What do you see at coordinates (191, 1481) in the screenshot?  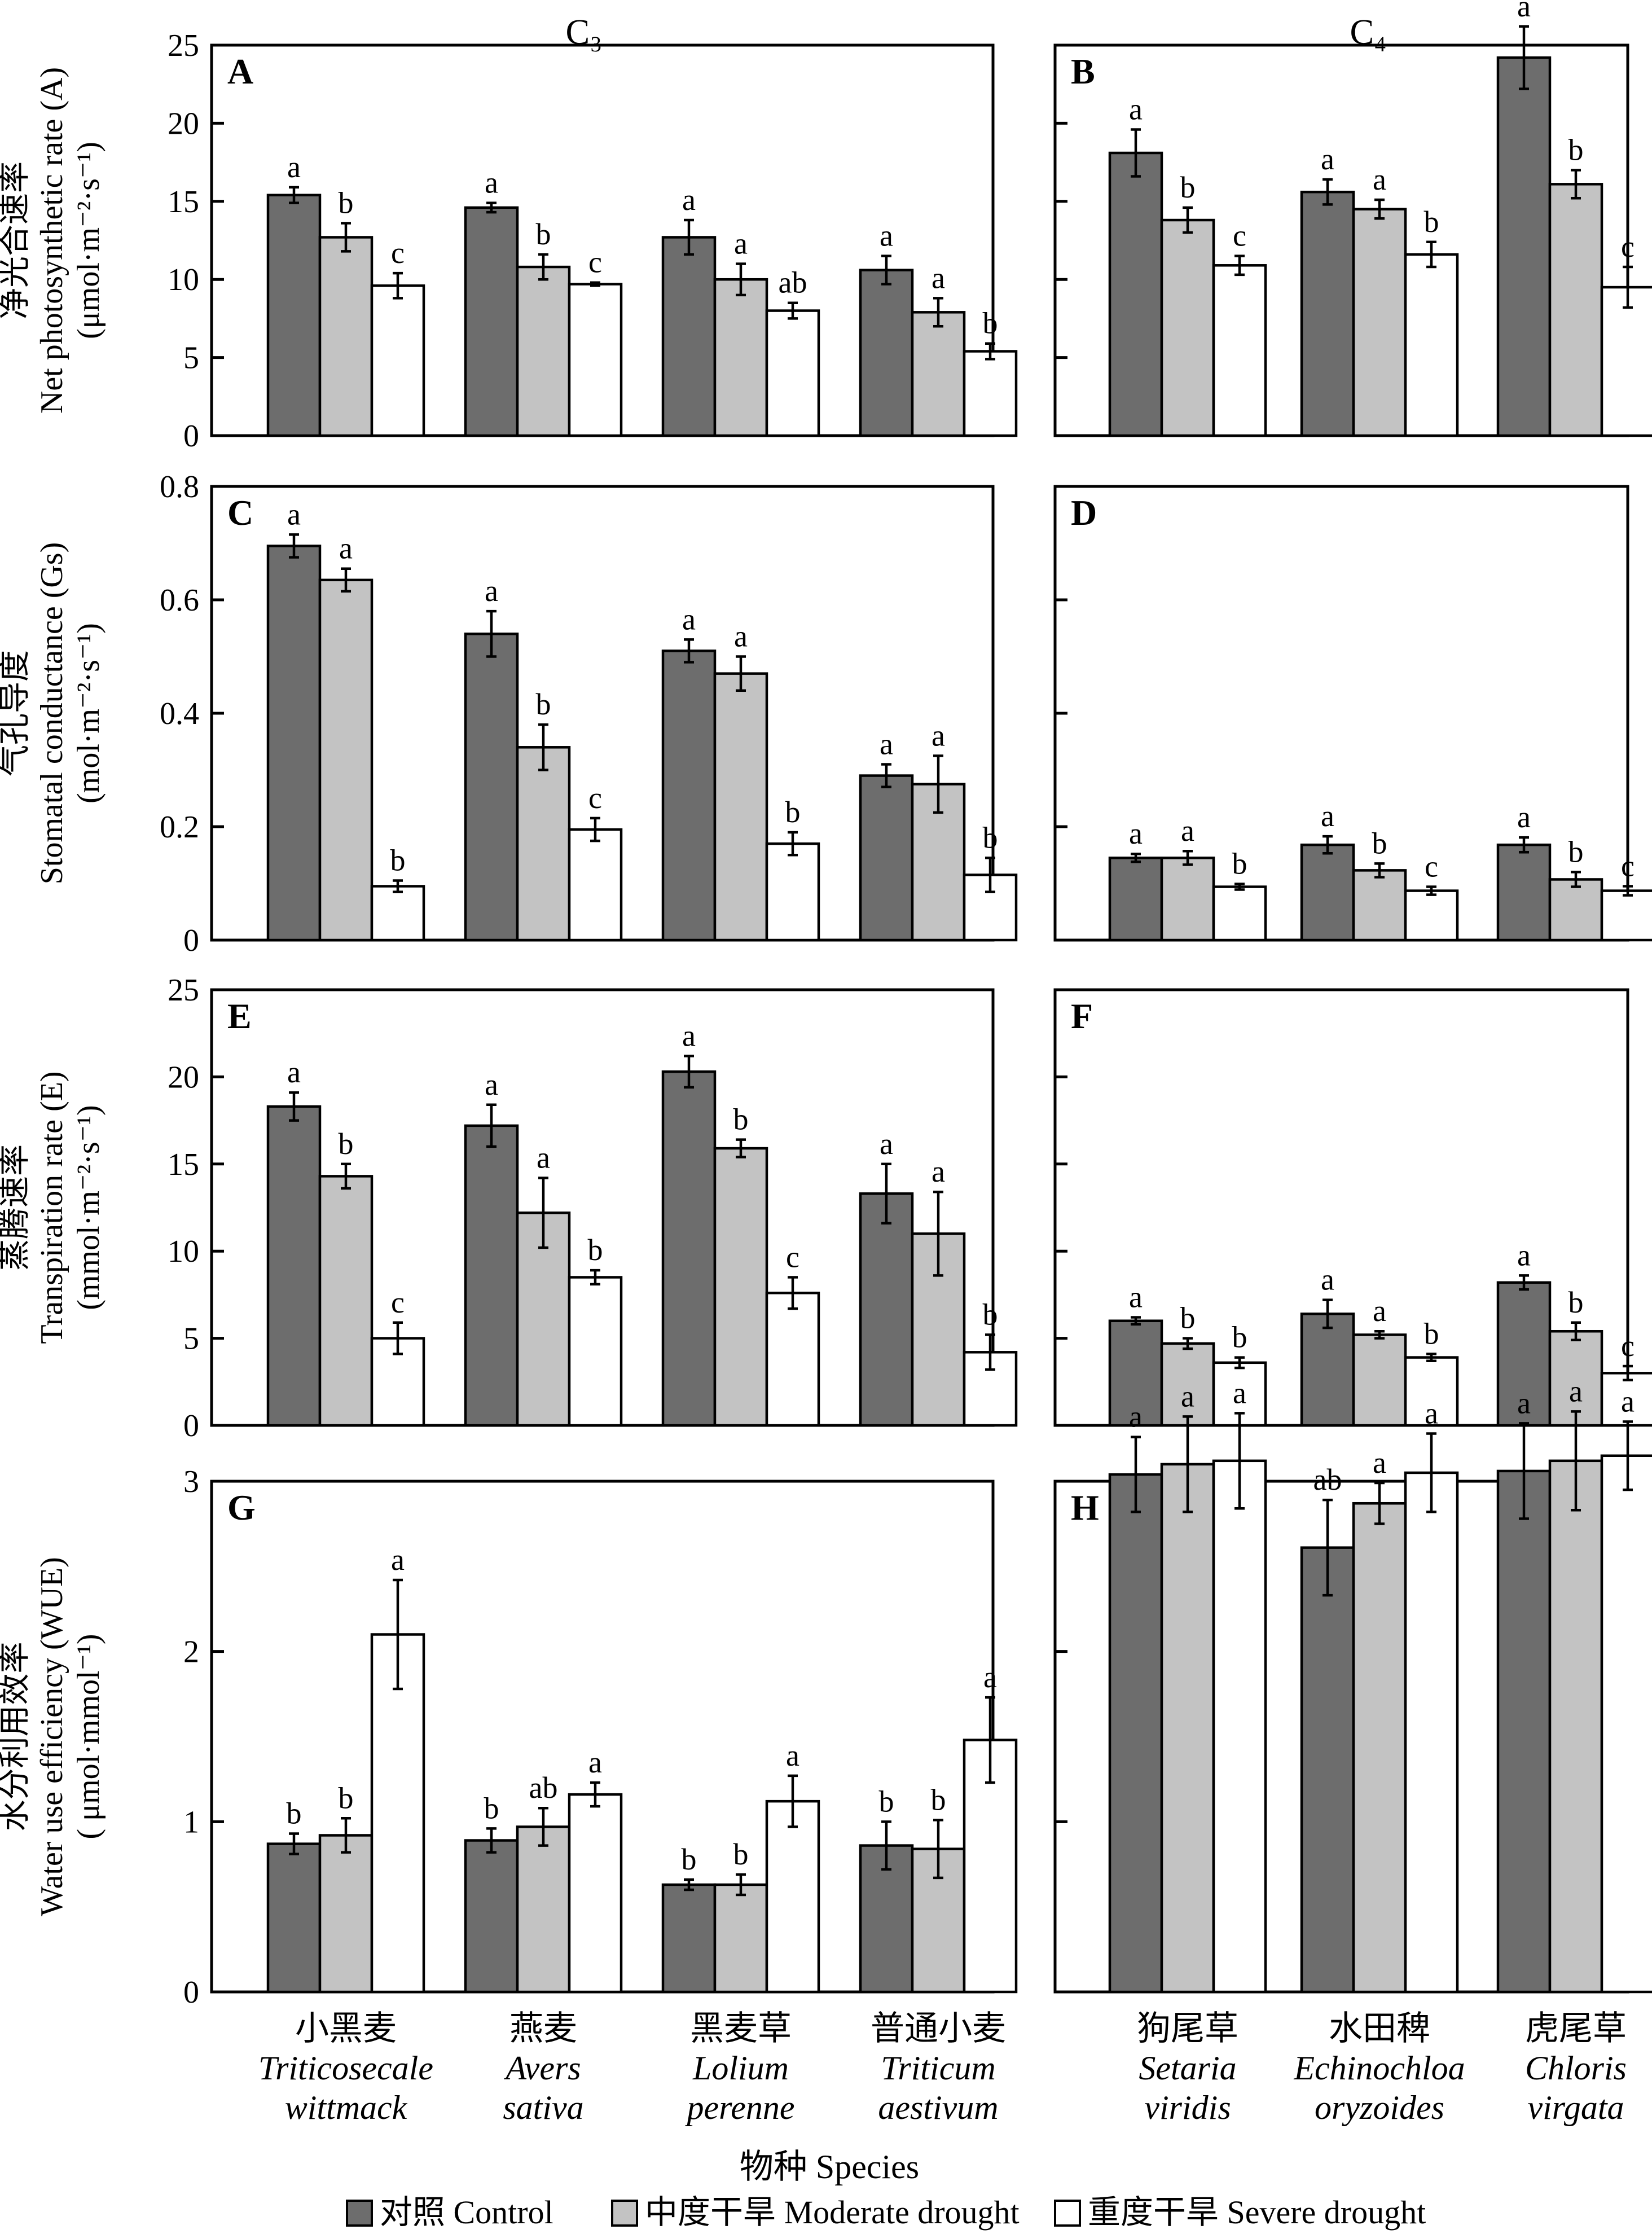 I see `y-tick-label: 3` at bounding box center [191, 1481].